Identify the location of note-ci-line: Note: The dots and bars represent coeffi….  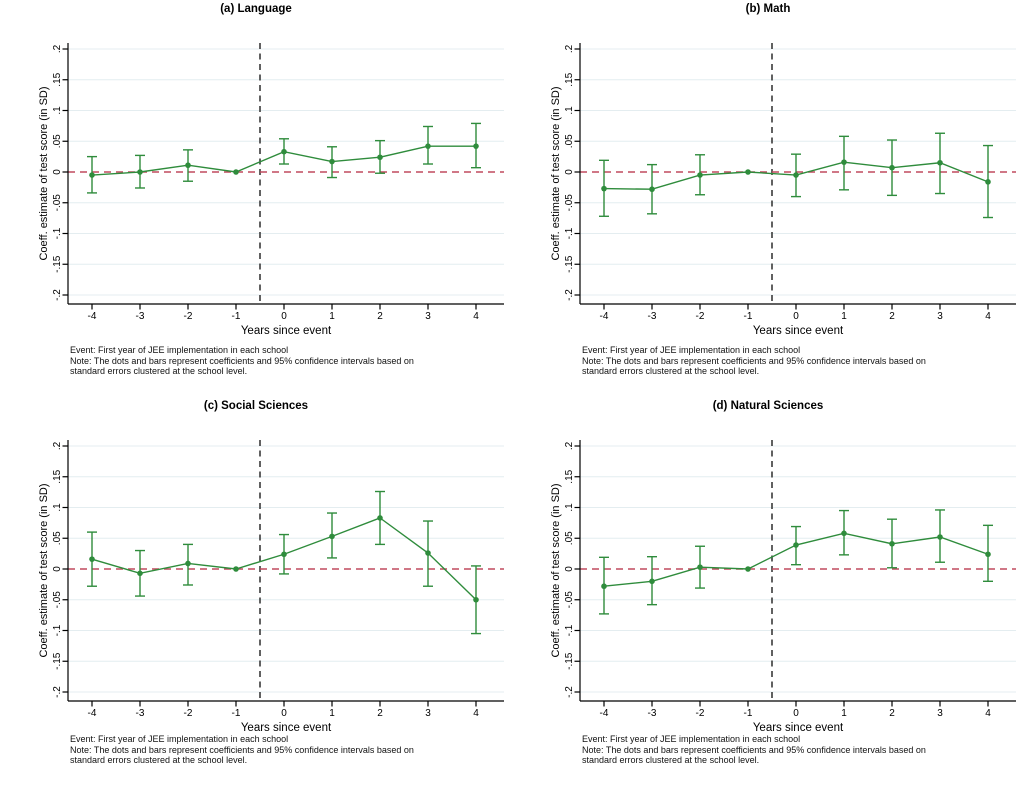
(242, 749).